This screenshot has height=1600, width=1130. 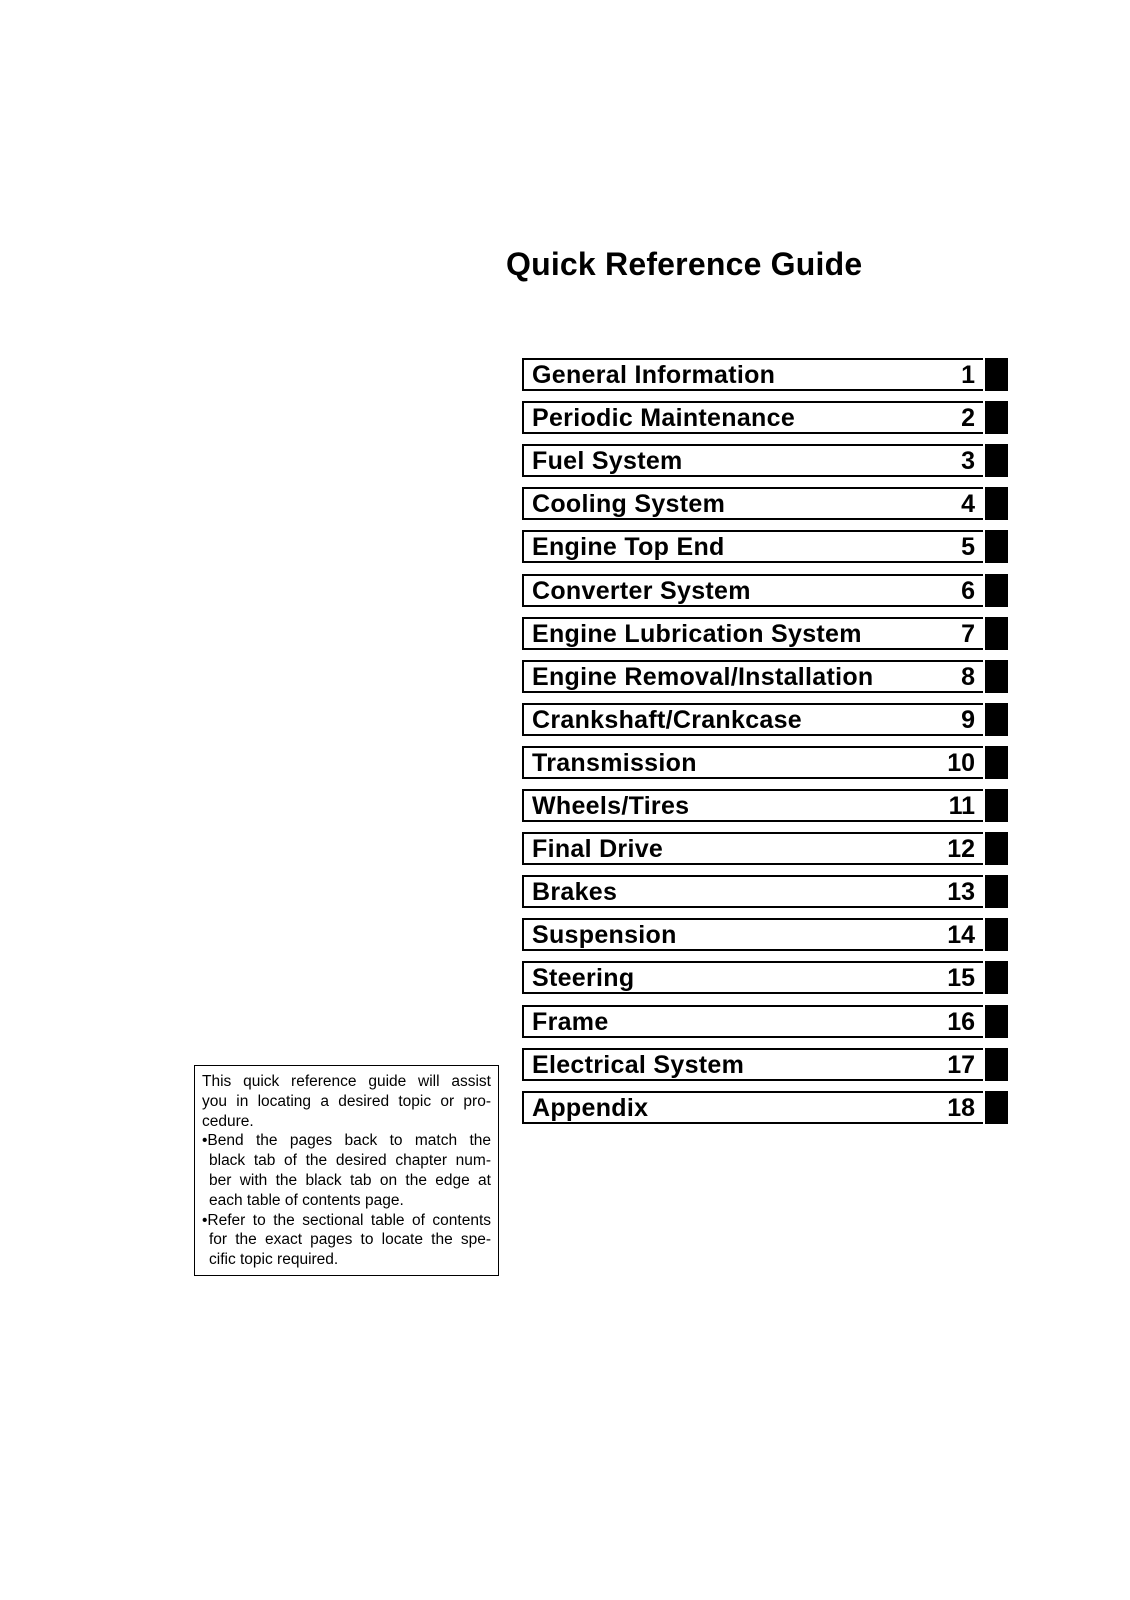 What do you see at coordinates (607, 461) in the screenshot?
I see `chapter-title: Fuel System` at bounding box center [607, 461].